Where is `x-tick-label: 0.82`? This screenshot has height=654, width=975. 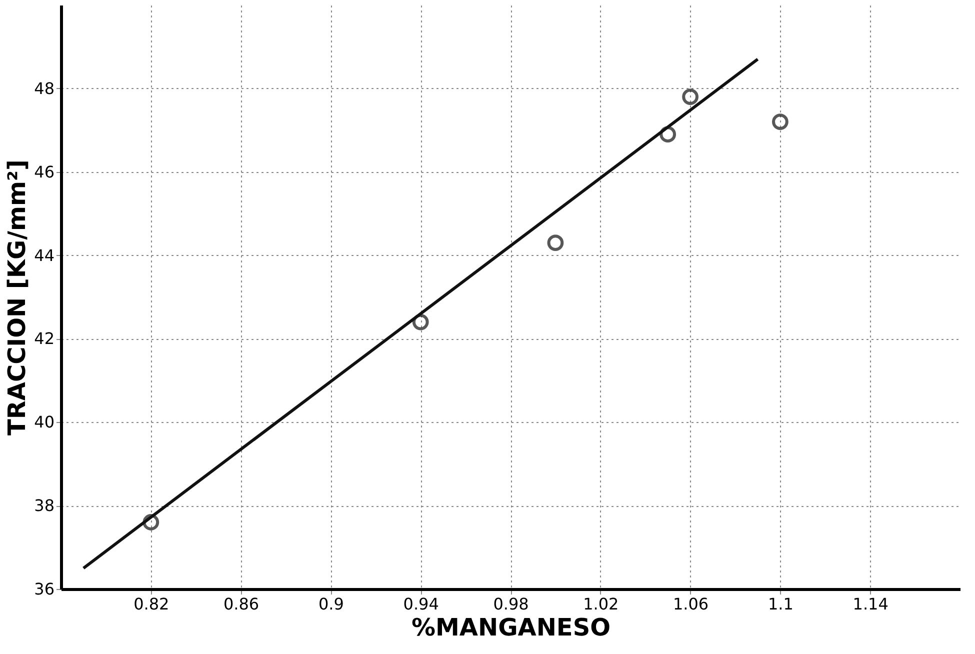 x-tick-label: 0.82 is located at coordinates (152, 604).